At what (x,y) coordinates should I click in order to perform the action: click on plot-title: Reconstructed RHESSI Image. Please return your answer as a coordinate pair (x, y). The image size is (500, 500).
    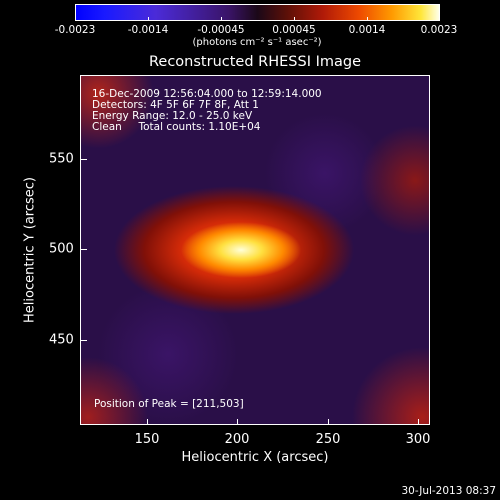
    Looking at the image, I should click on (255, 62).